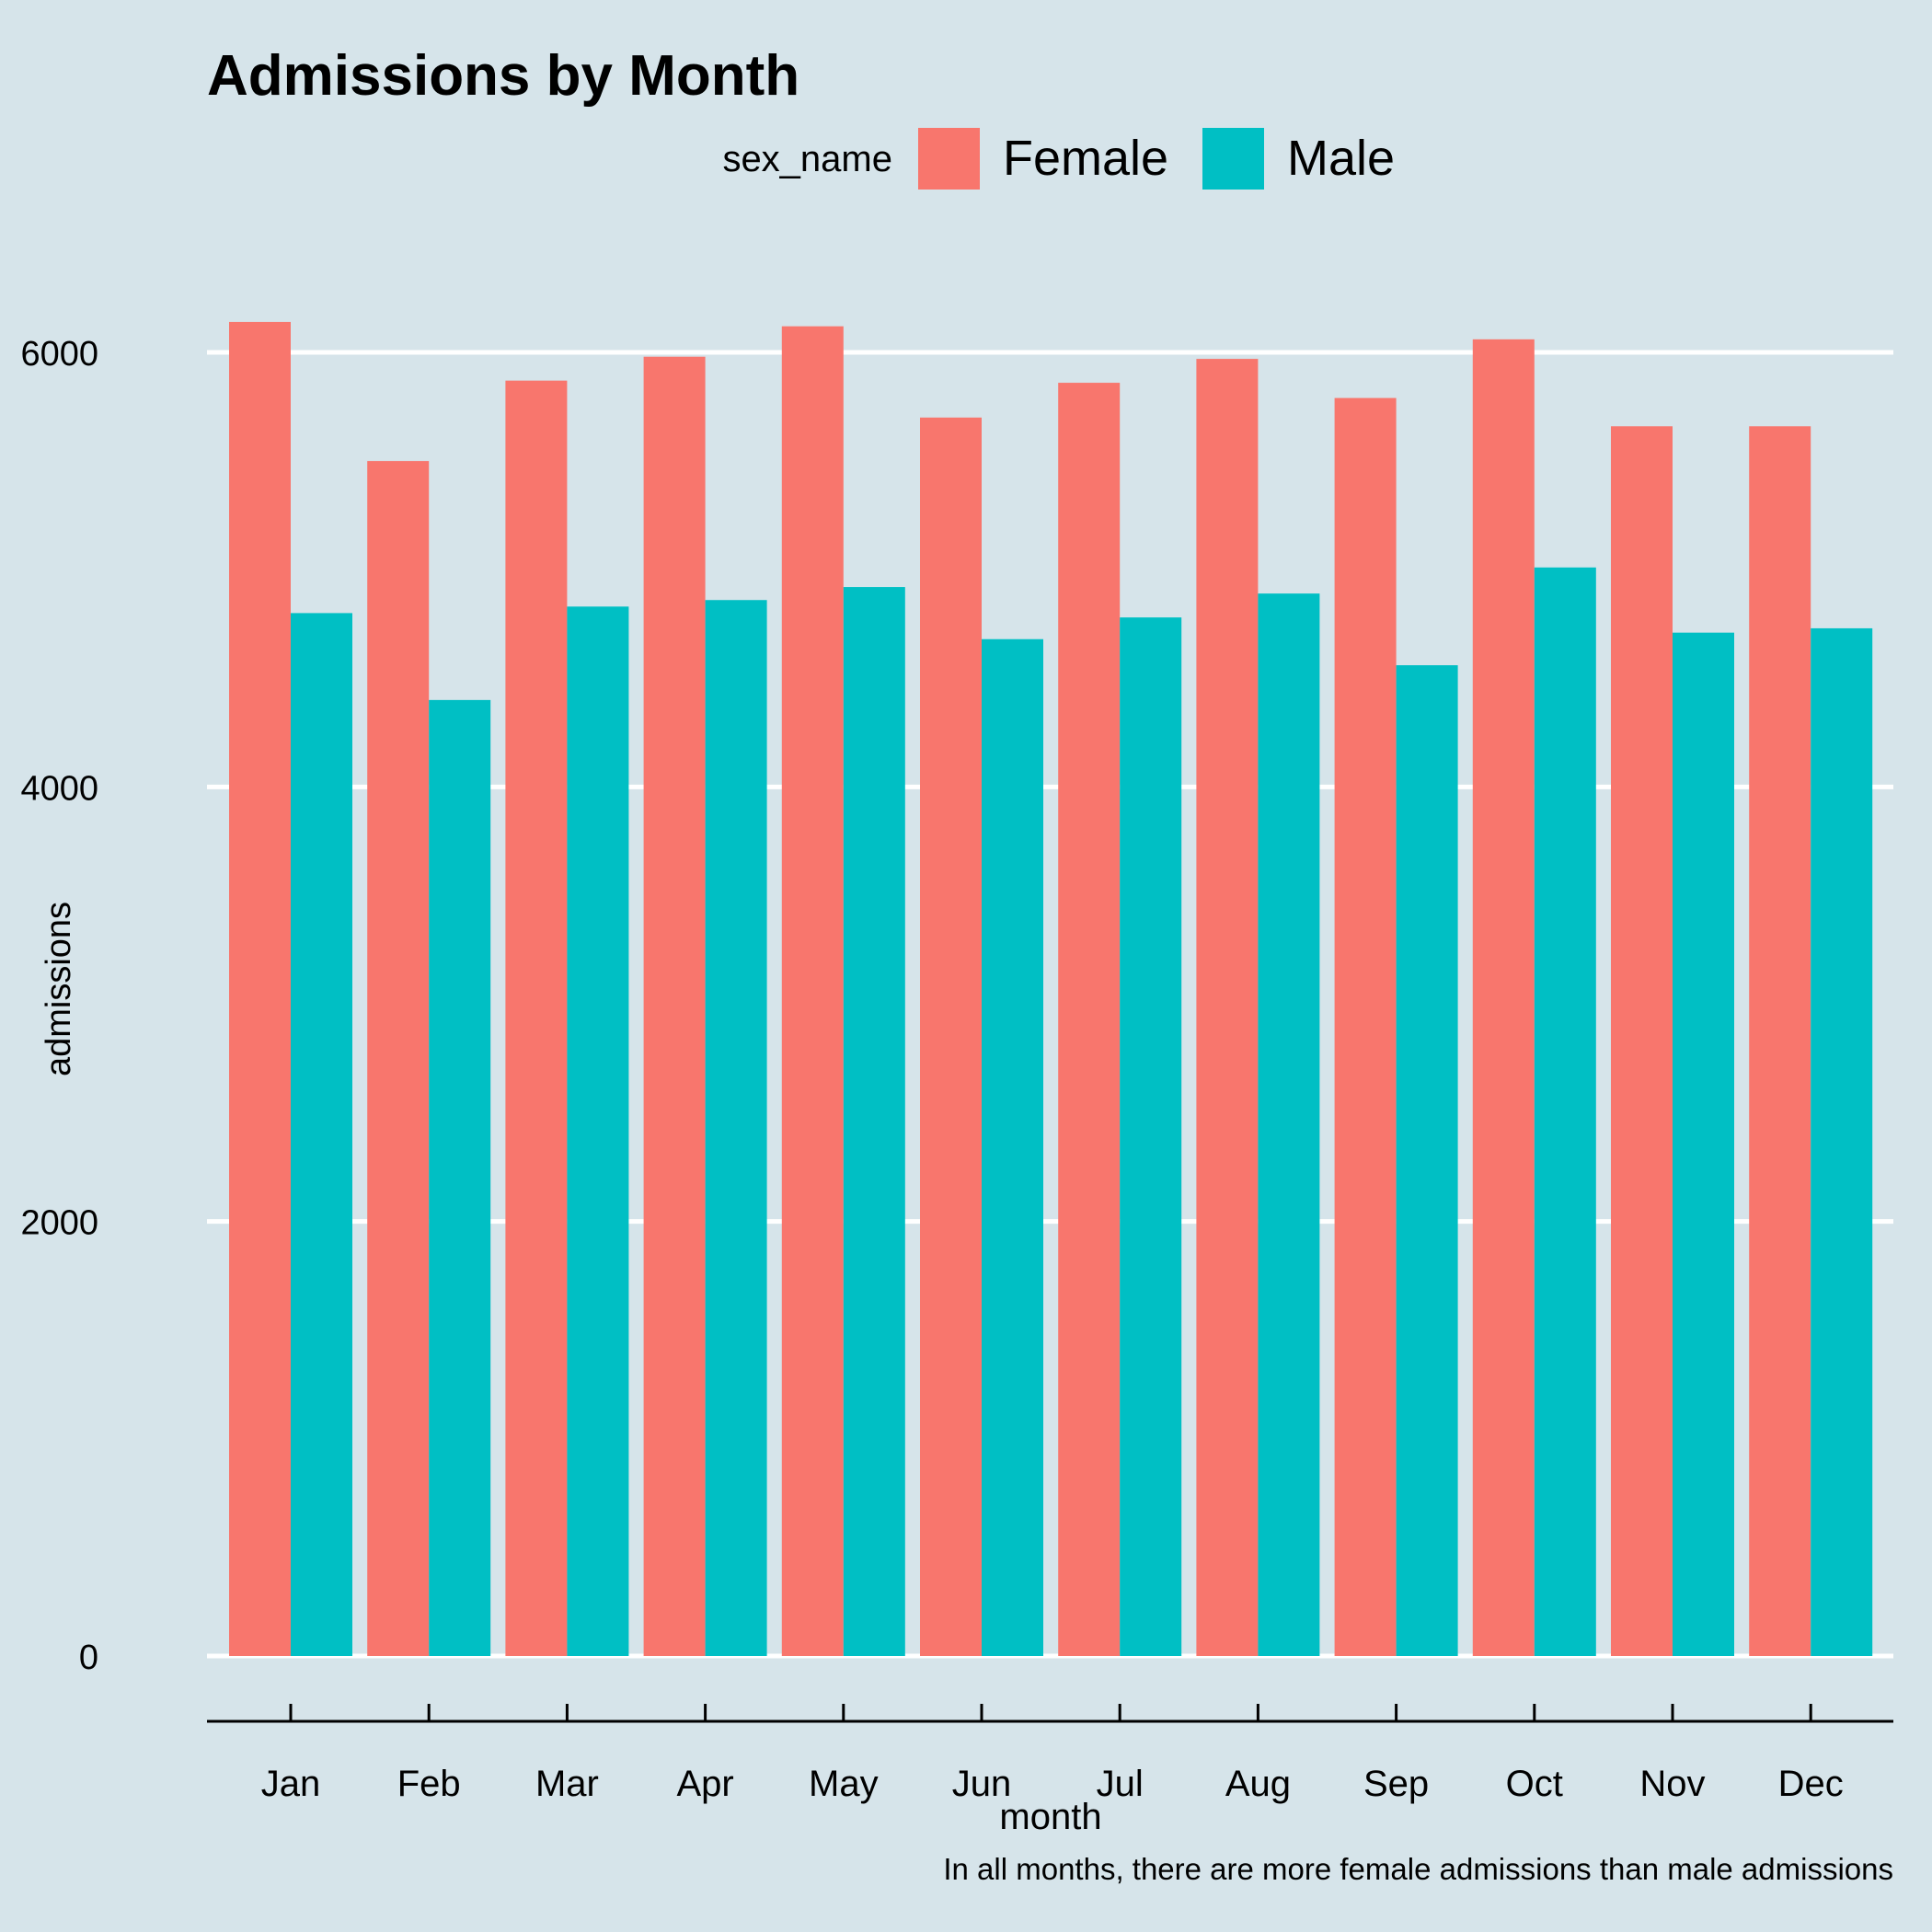 The image size is (1932, 1932). What do you see at coordinates (1227, 1008) in the screenshot?
I see `bar-female-aug` at bounding box center [1227, 1008].